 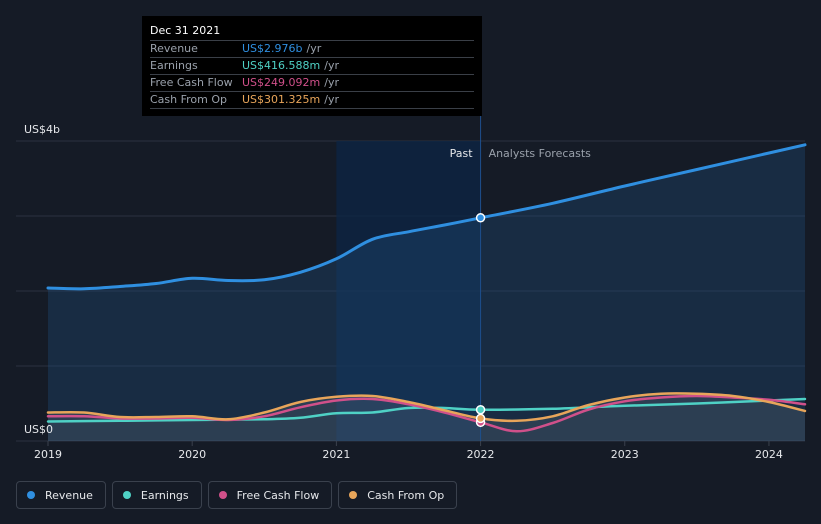 What do you see at coordinates (278, 495) in the screenshot?
I see `legend-label: Free Cash Flow` at bounding box center [278, 495].